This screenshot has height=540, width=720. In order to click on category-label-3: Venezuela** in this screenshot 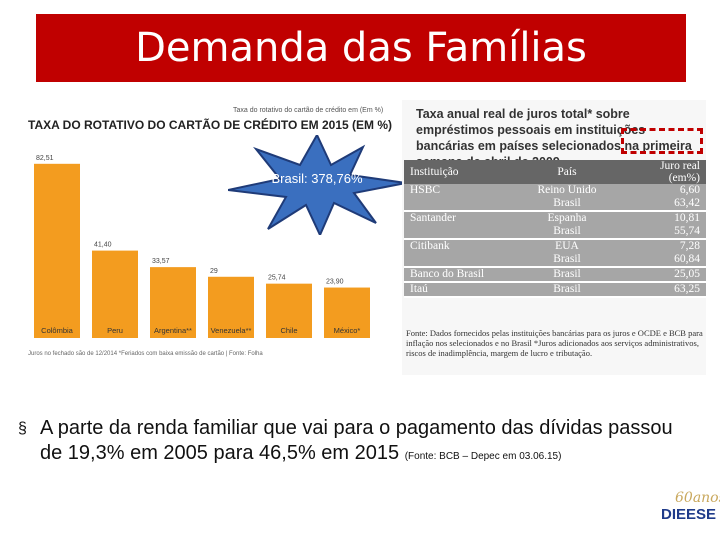, I will do `click(231, 330)`.